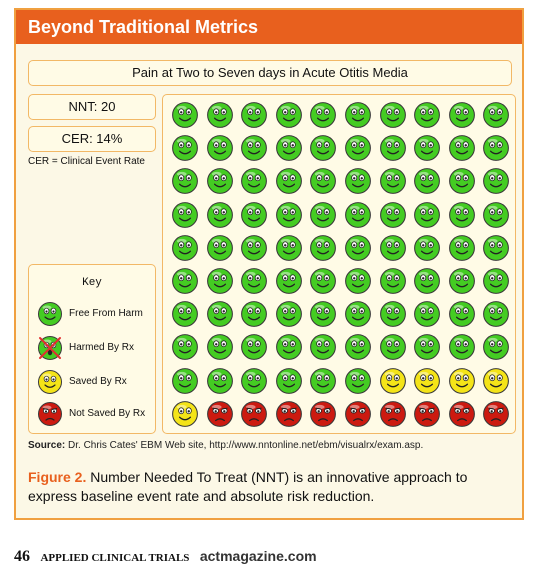  Describe the element at coordinates (98, 381) in the screenshot. I see `key-label-saved: Saved By Rx` at that location.